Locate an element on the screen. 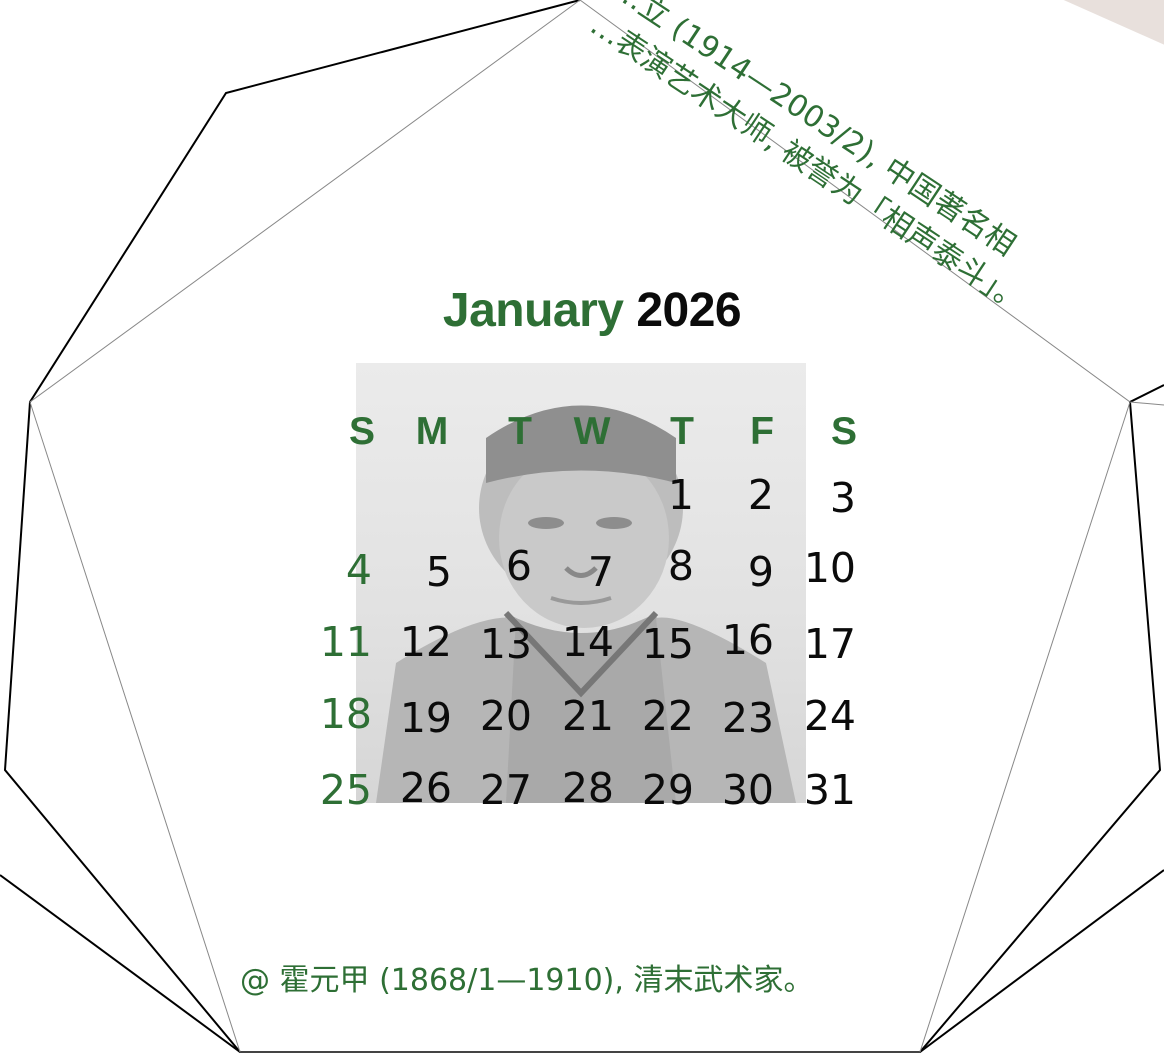  day-cell: 21 is located at coordinates (587, 716).